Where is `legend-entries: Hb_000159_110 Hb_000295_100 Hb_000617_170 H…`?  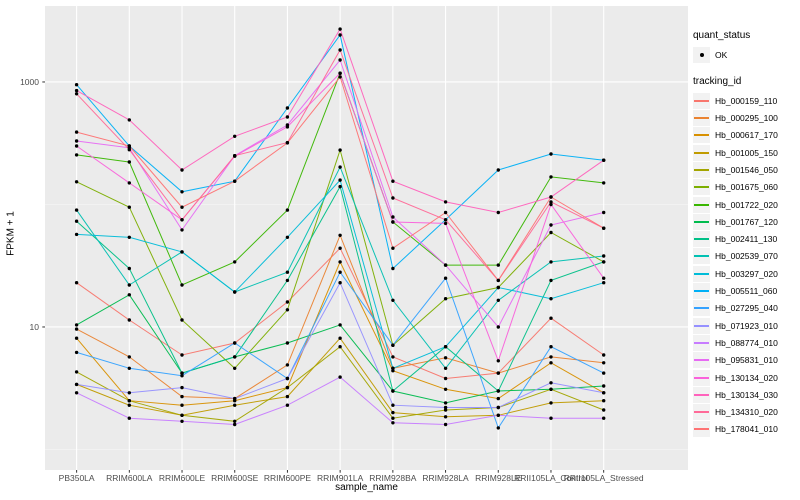
legend-entries: Hb_000159_110 Hb_000295_100 Hb_000617_170 H… is located at coordinates (746, 265).